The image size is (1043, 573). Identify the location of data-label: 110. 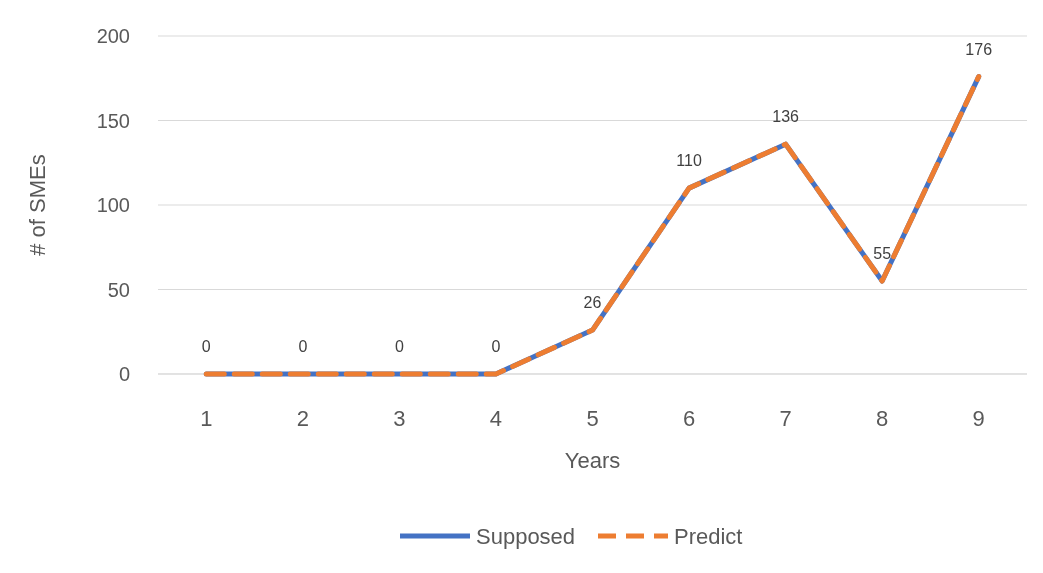
(689, 161).